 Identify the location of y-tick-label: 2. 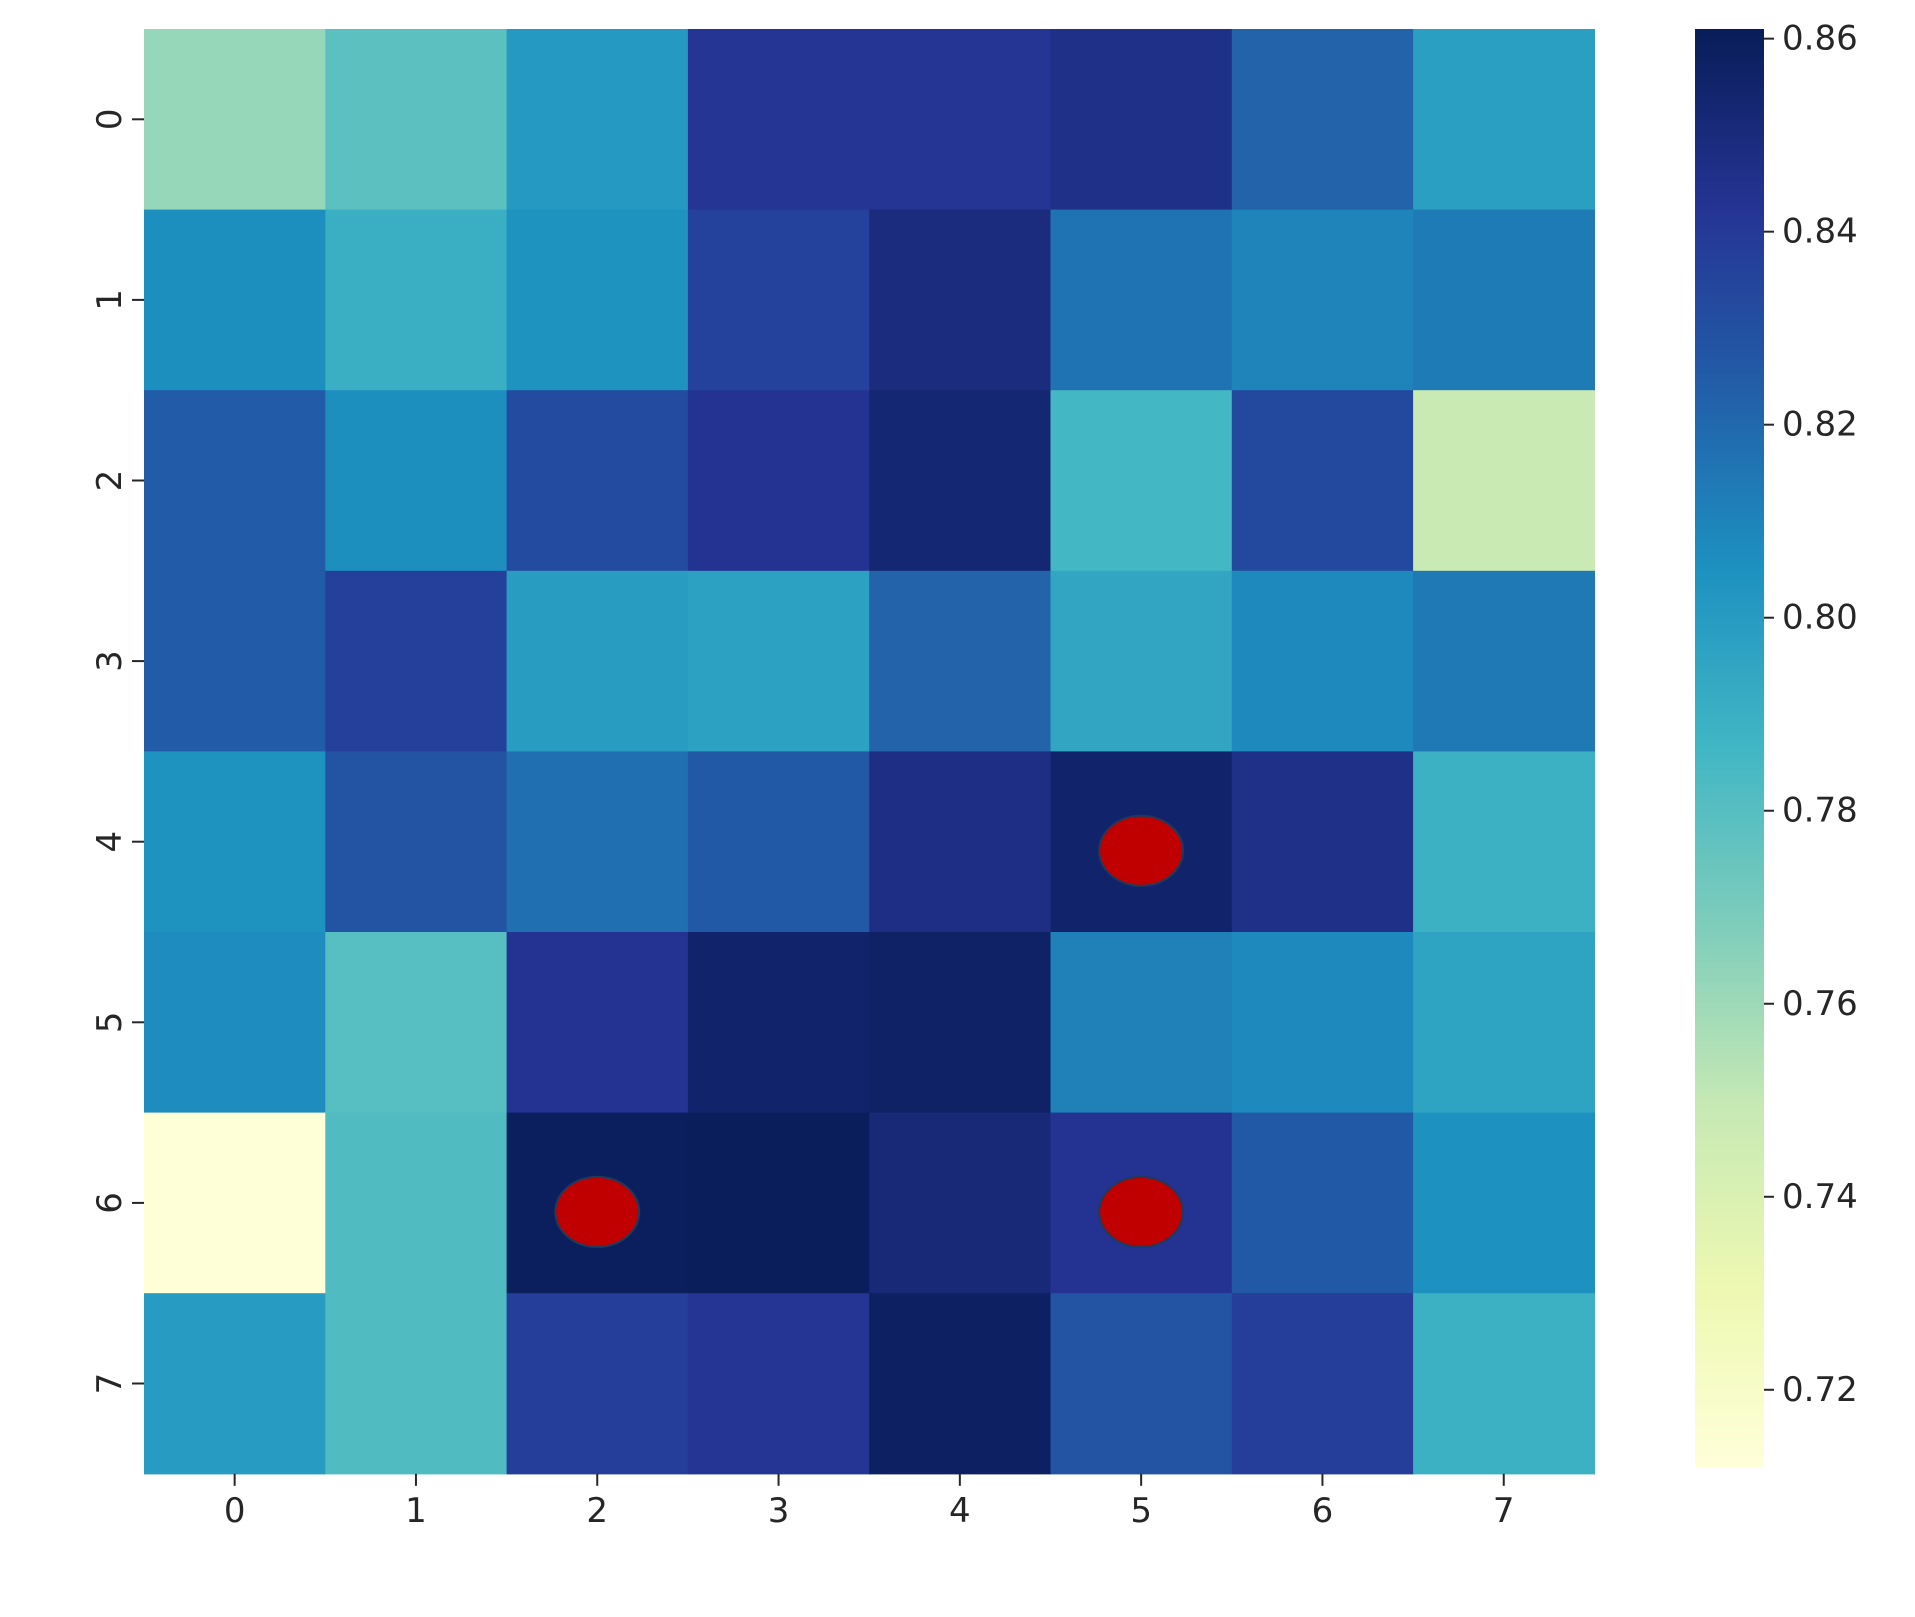
(110, 481).